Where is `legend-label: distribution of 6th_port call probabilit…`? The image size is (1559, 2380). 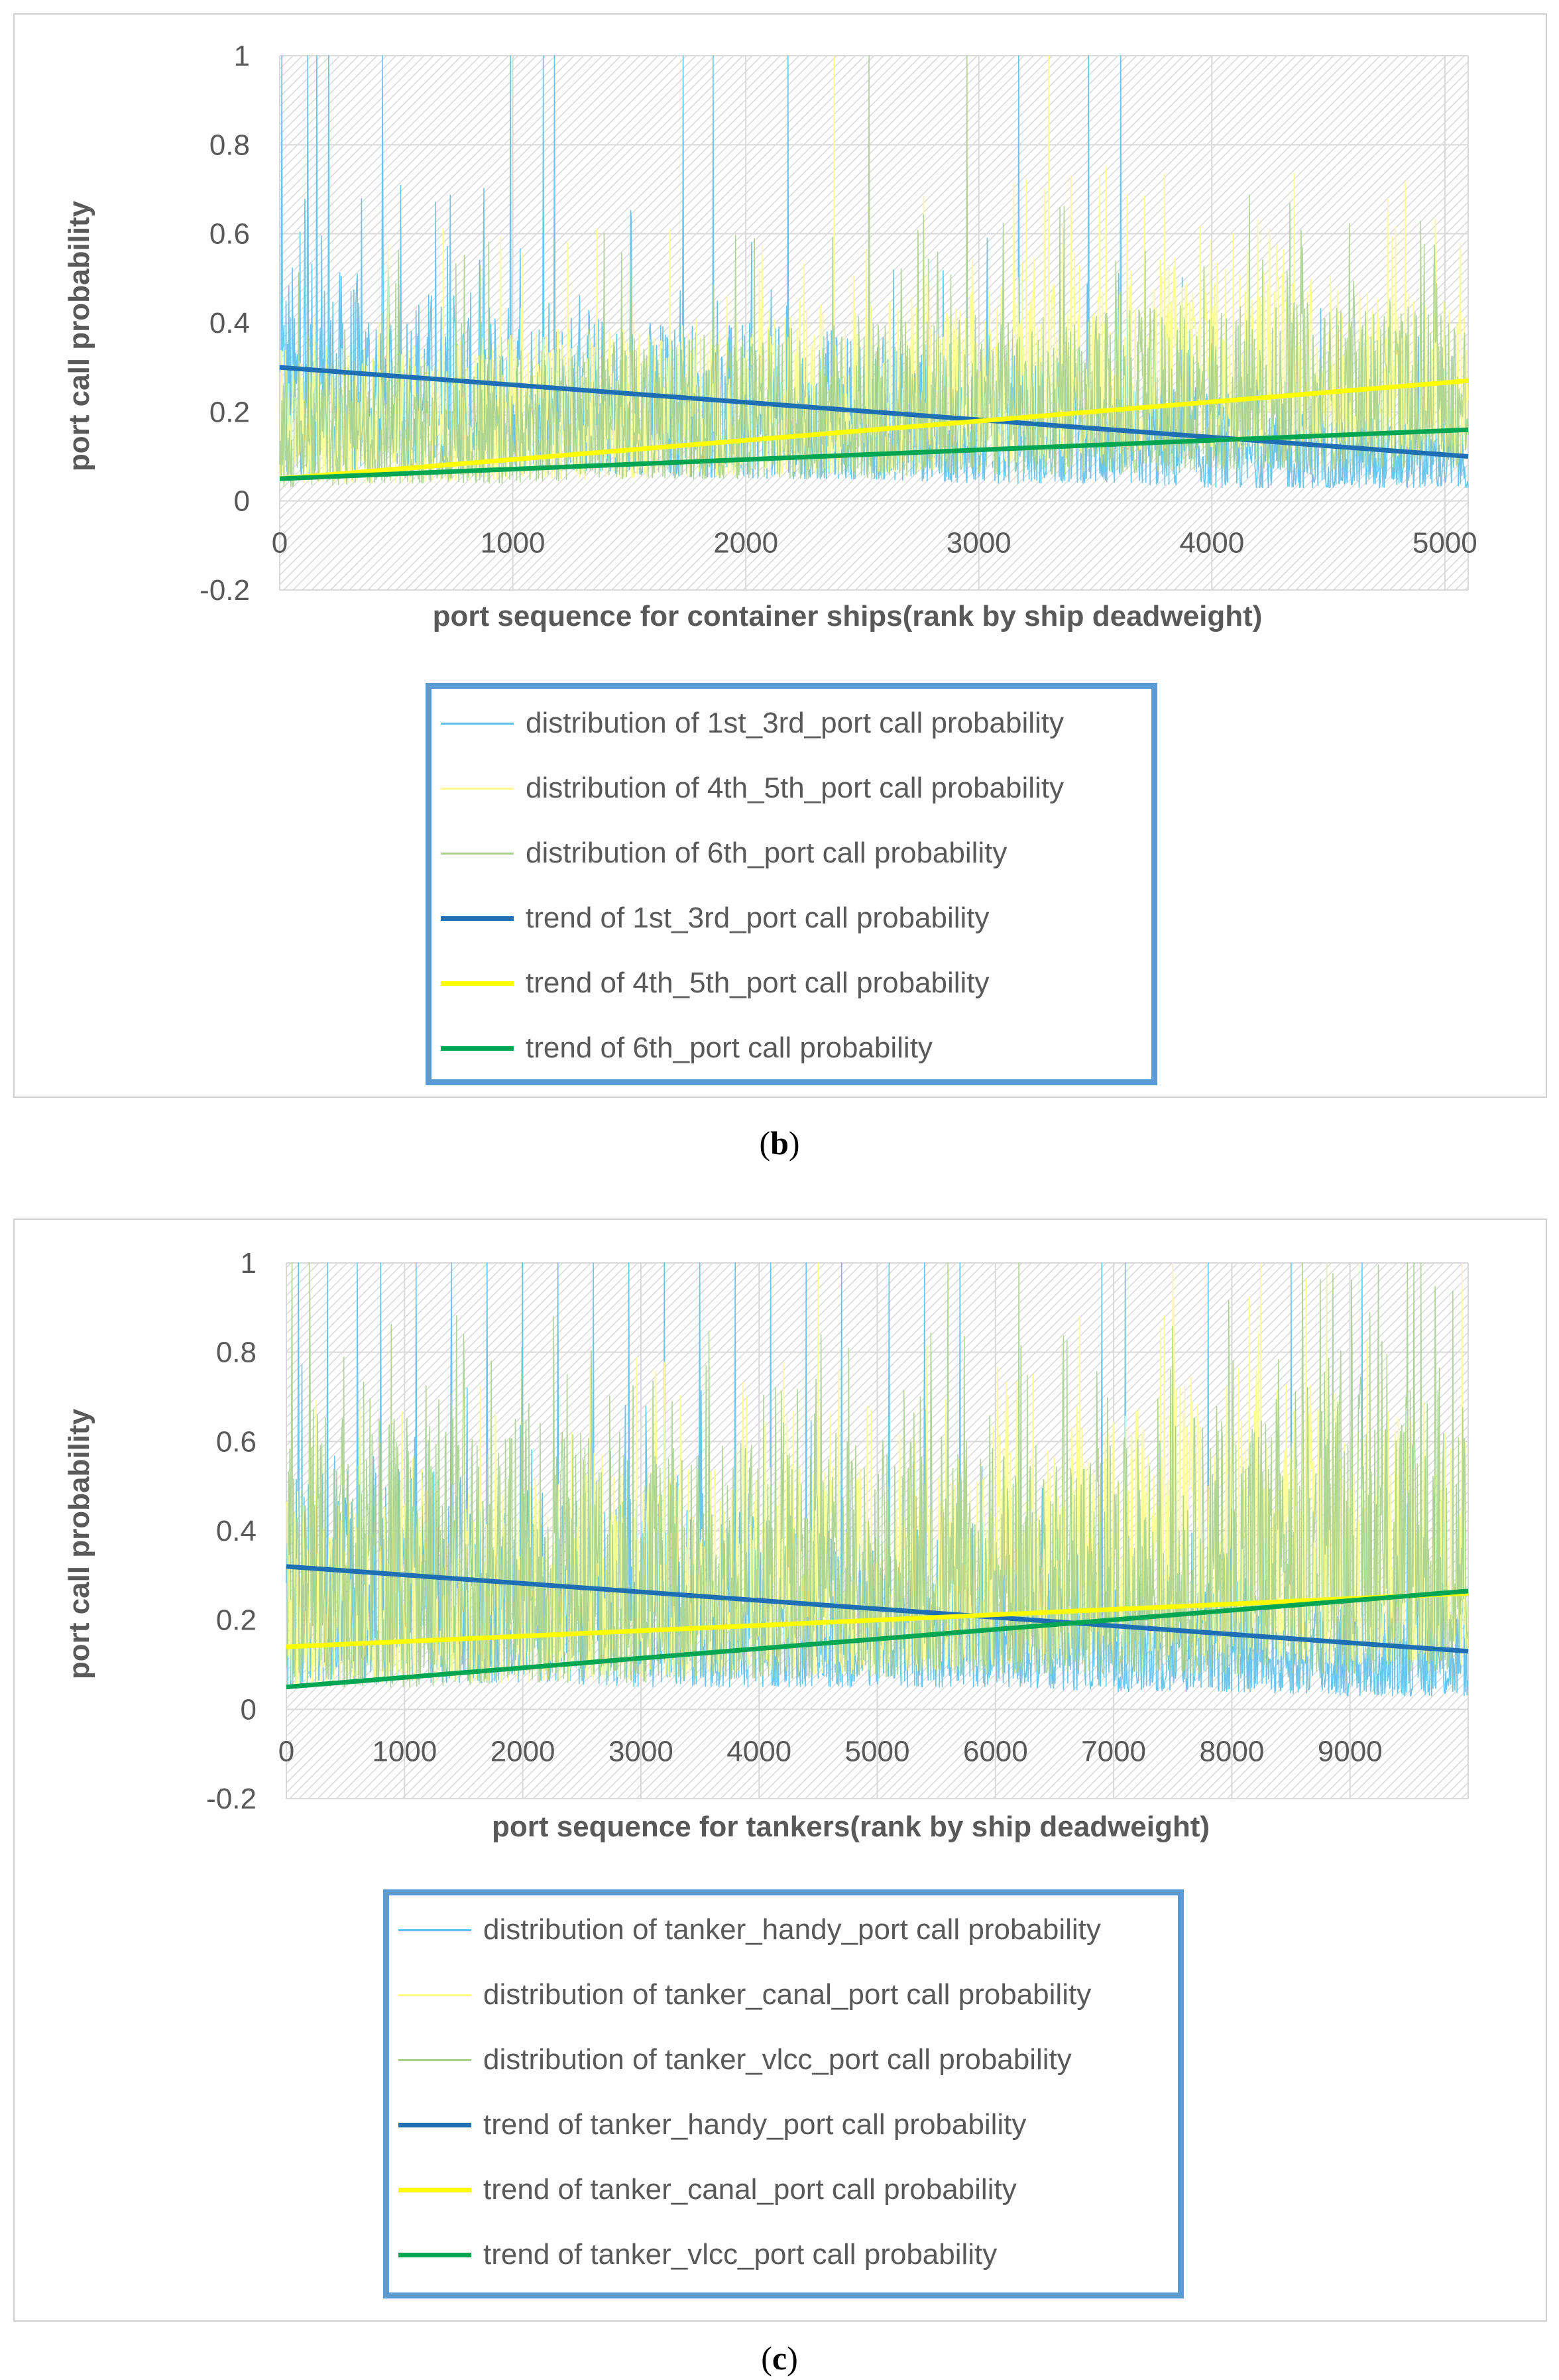
legend-label: distribution of 6th_port call probabilit… is located at coordinates (767, 853).